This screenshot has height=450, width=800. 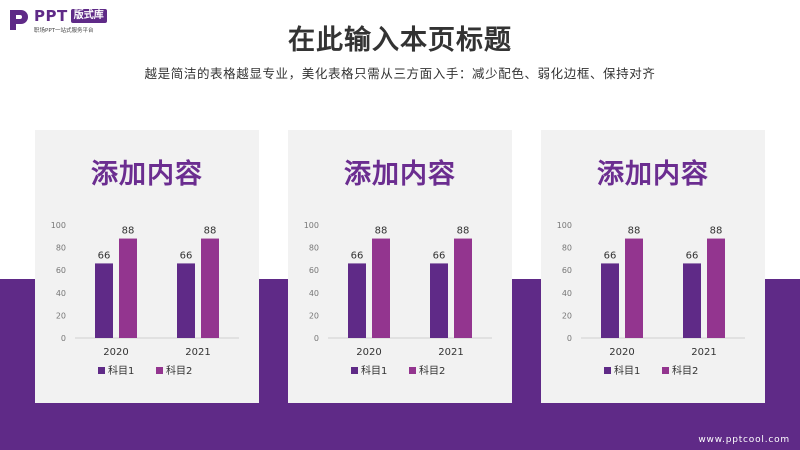 I want to click on logo-wordmark: PPT, so click(x=51, y=16).